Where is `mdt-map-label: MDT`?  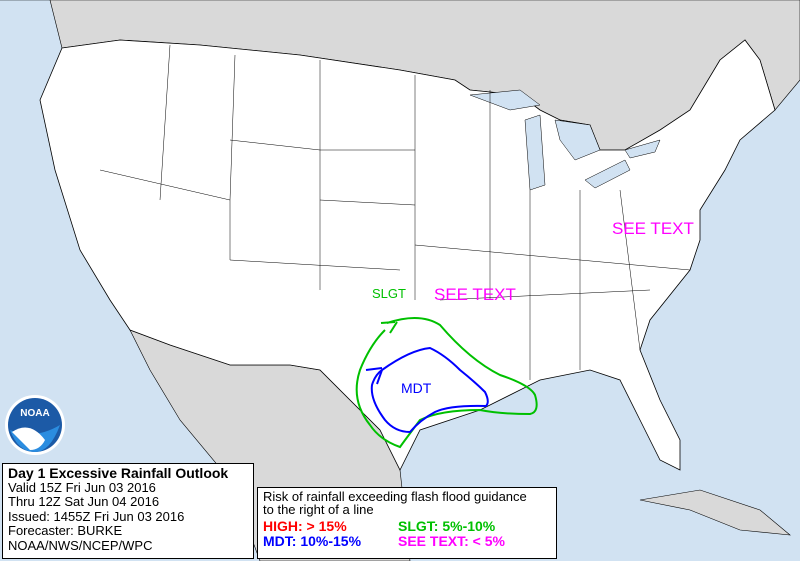
mdt-map-label: MDT is located at coordinates (416, 388).